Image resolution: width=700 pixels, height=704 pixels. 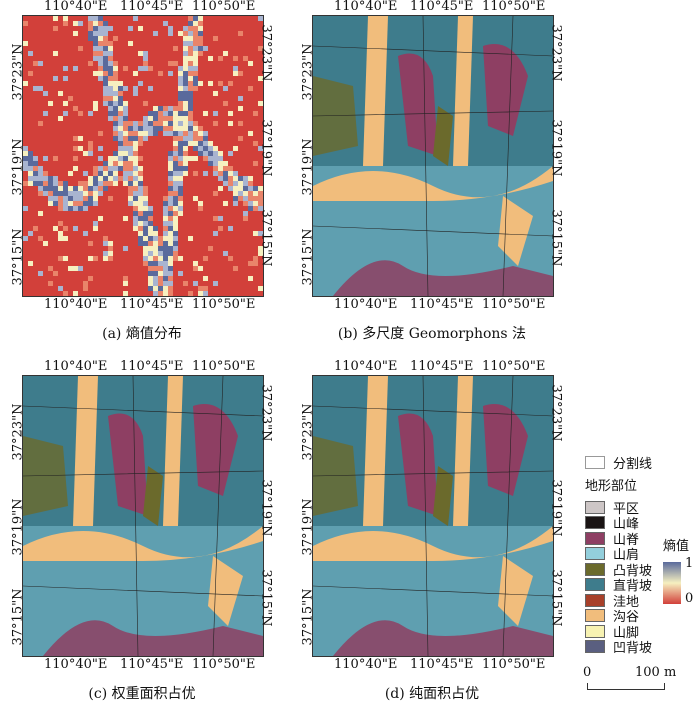 I want to click on map-panel-c, so click(x=143, y=516).